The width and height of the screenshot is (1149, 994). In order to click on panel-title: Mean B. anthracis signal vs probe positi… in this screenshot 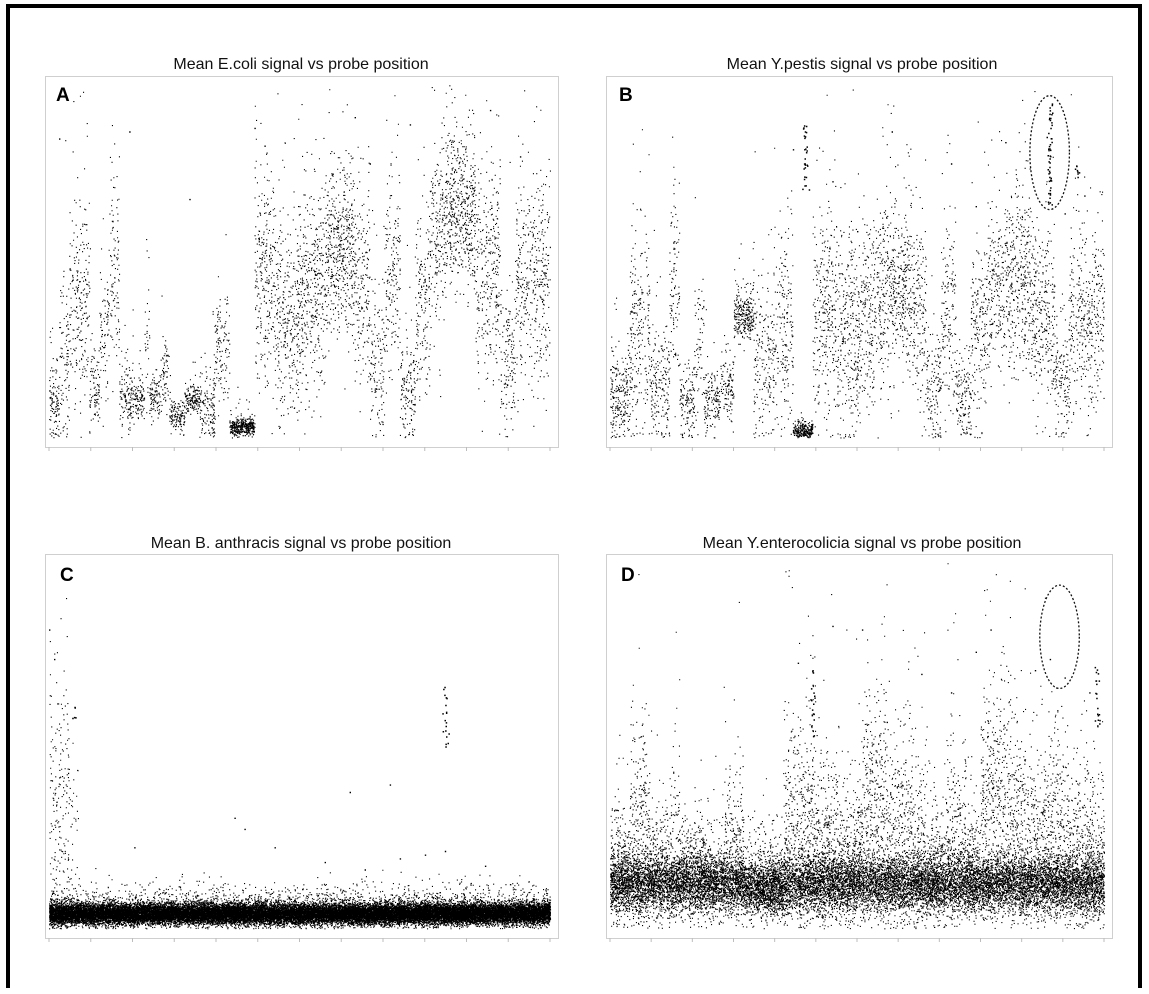, I will do `click(301, 543)`.